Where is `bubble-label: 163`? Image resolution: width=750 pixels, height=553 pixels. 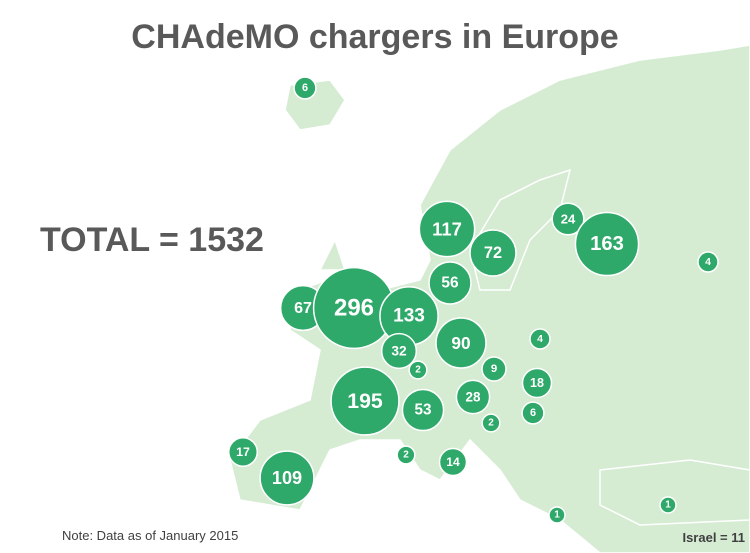
bubble-label: 163 is located at coordinates (607, 244).